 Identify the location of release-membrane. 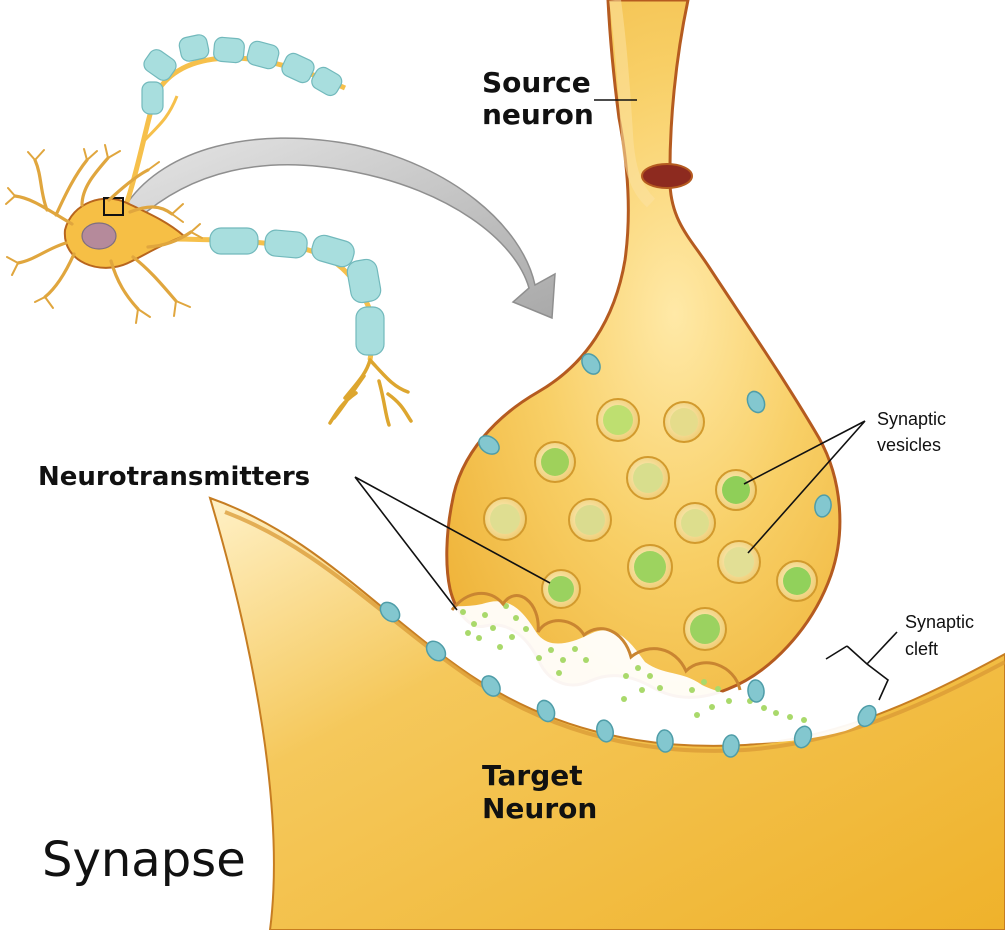
(596, 641).